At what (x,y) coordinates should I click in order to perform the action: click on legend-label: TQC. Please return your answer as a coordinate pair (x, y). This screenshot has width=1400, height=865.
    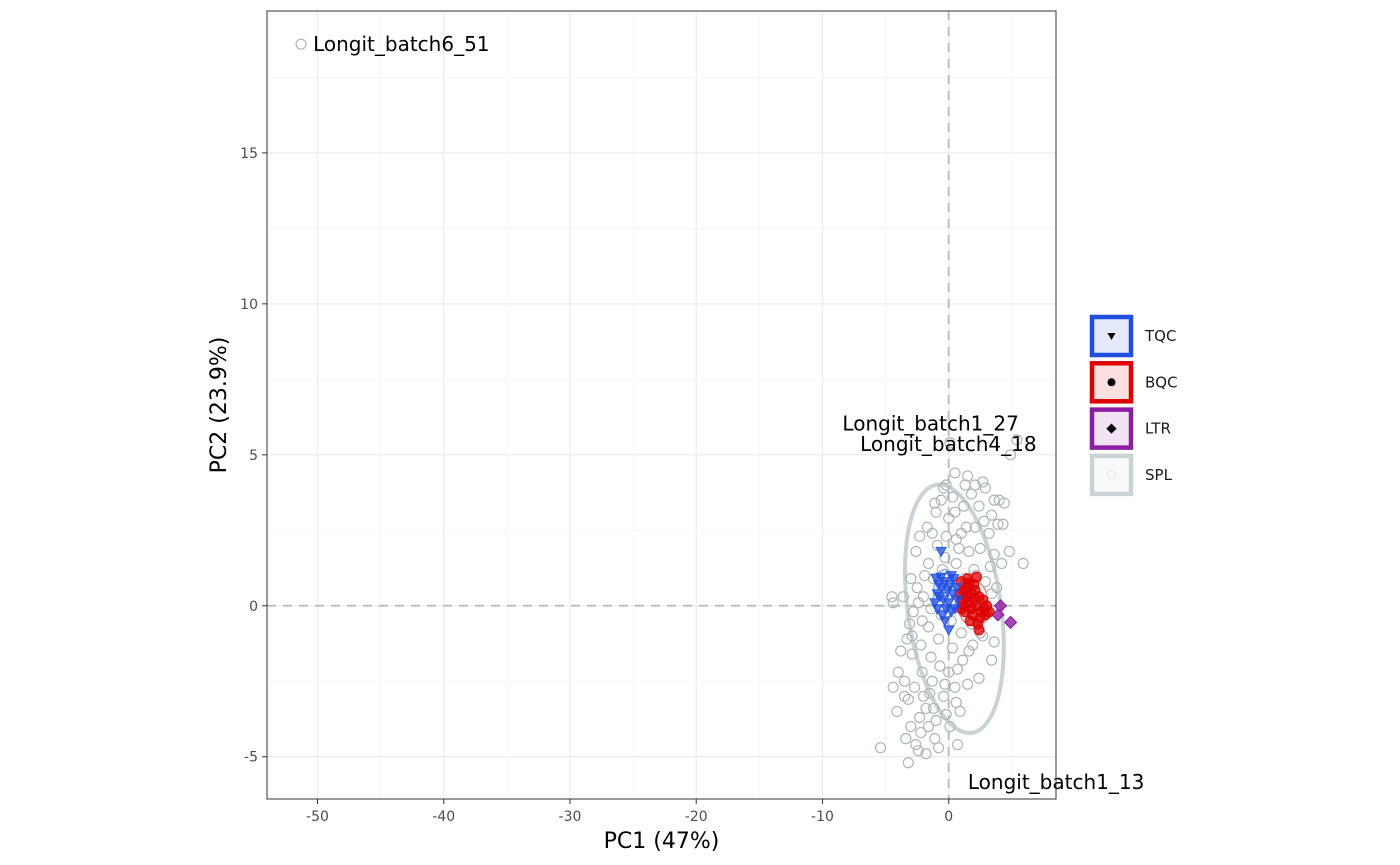
    Looking at the image, I should click on (1160, 336).